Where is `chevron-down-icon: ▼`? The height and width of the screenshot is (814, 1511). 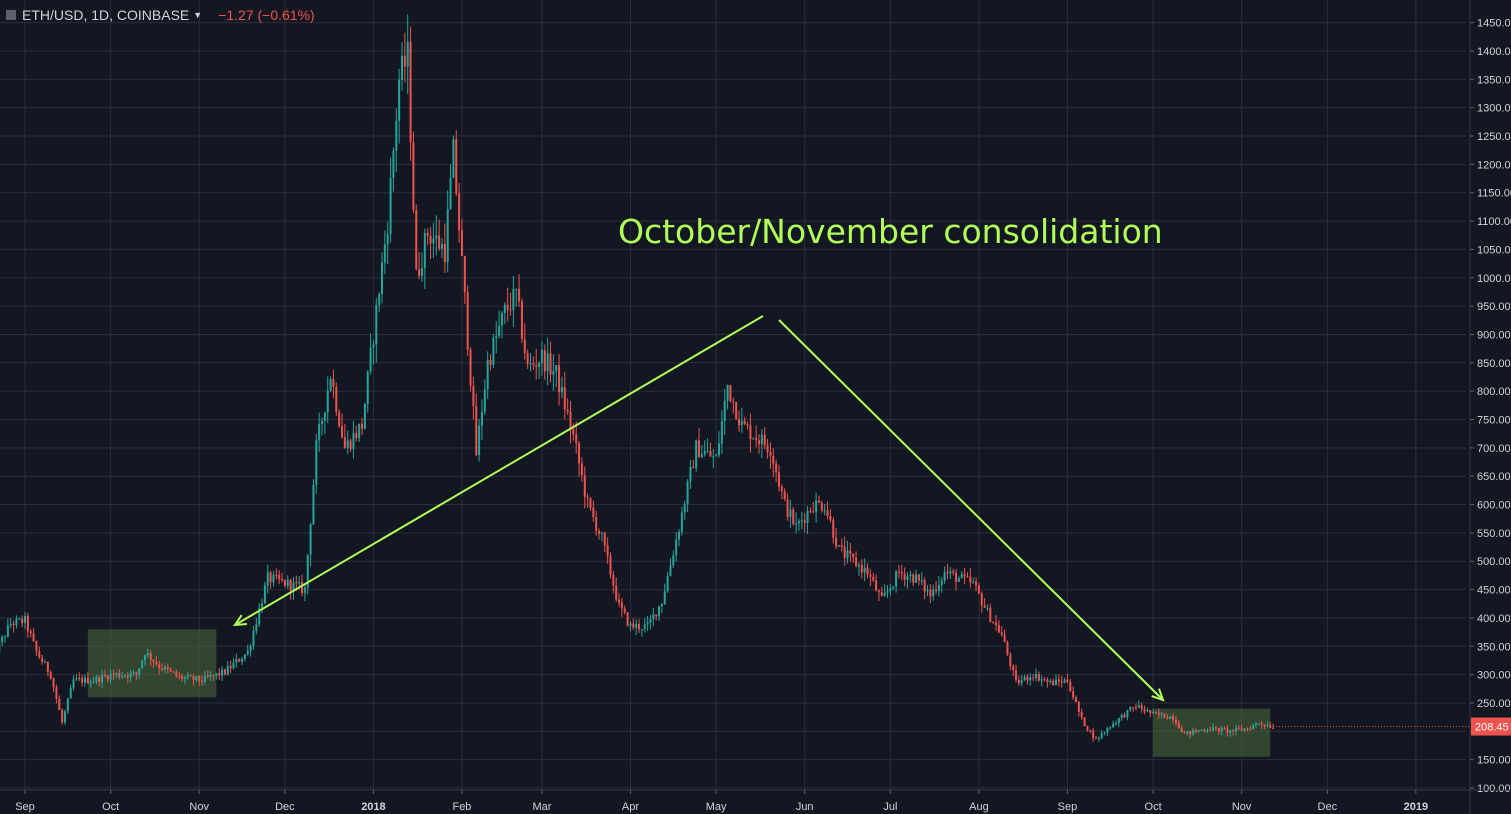
chevron-down-icon: ▼ is located at coordinates (198, 15).